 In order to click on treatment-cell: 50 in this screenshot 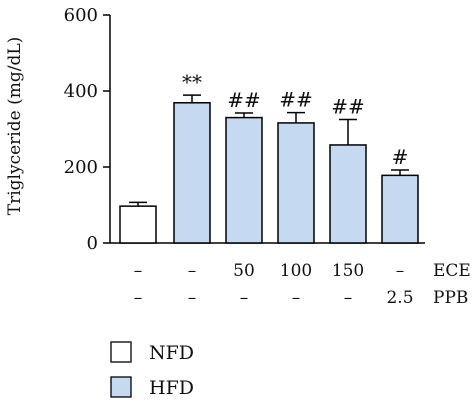, I will do `click(244, 271)`.